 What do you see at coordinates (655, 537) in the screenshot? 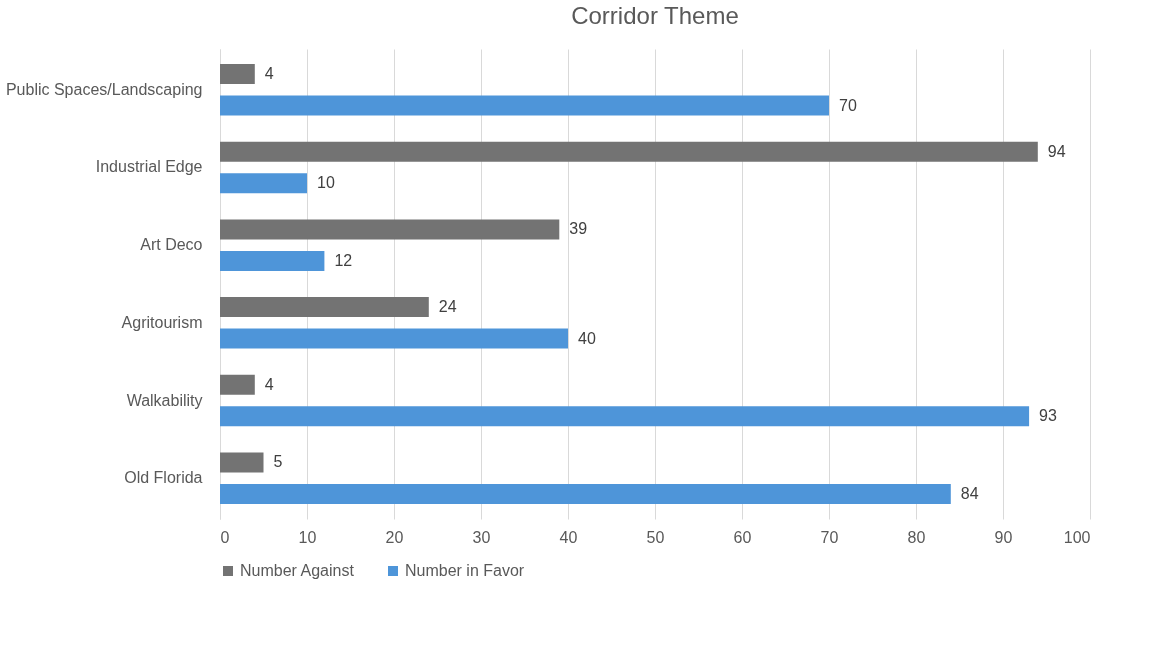
I see `x-tick-label: 50` at bounding box center [655, 537].